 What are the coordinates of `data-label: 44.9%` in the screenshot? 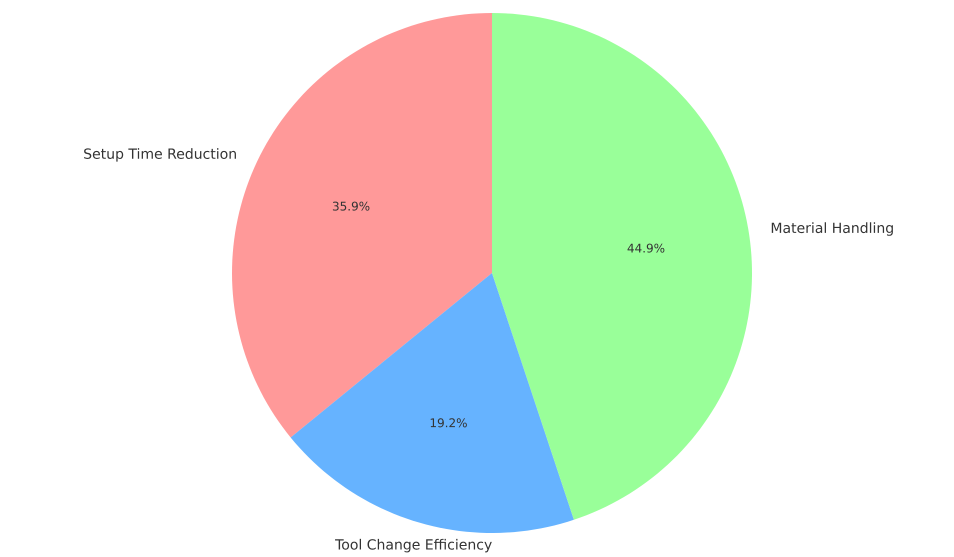 It's located at (646, 248).